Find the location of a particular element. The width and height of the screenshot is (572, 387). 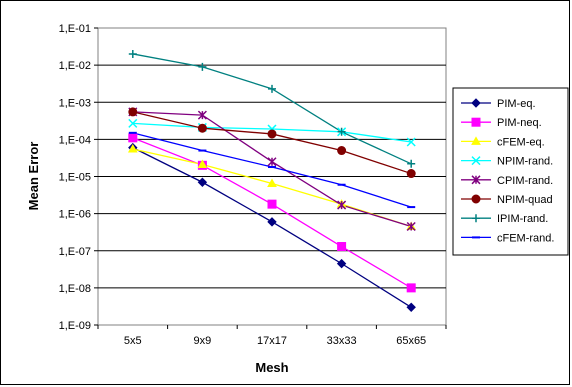

y-tick-label: 1,E-02 is located at coordinates (75, 66).